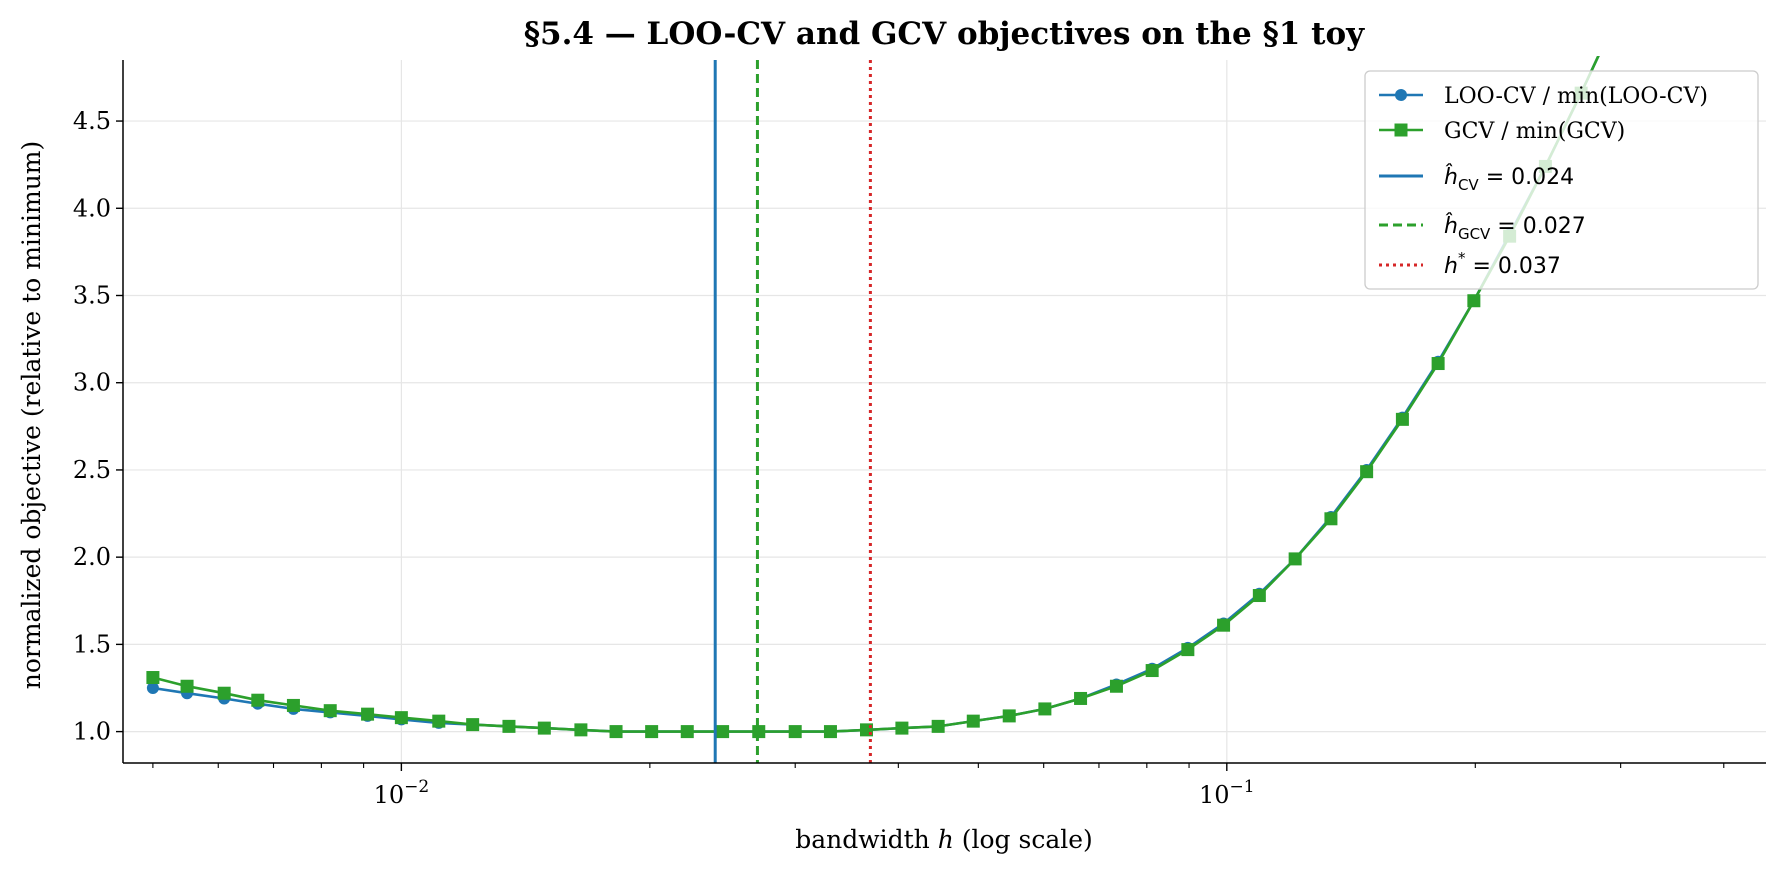  Describe the element at coordinates (92, 470) in the screenshot. I see `y-tick-label: 2.5` at that location.